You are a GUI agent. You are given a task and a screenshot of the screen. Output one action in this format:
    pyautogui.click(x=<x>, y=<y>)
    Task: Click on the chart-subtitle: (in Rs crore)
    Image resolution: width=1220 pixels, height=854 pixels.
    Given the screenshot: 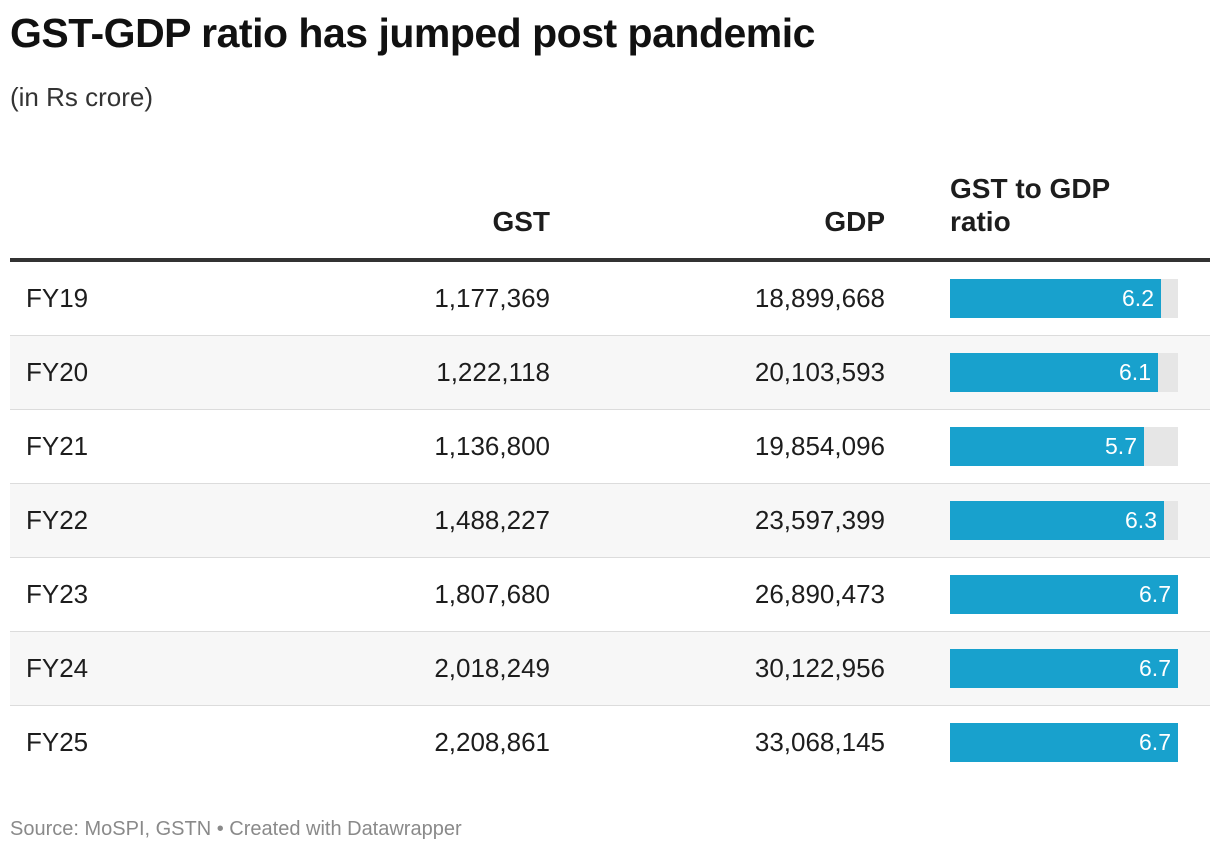 What is the action you would take?
    pyautogui.click(x=82, y=97)
    